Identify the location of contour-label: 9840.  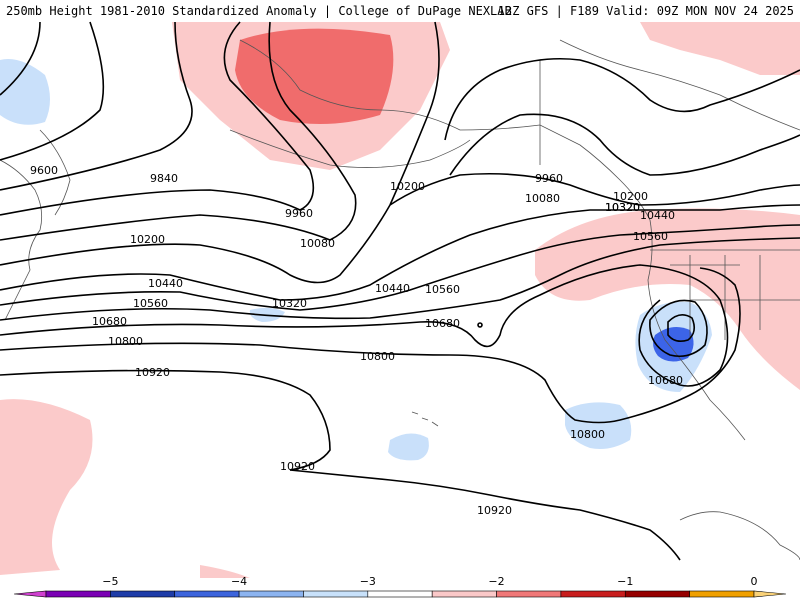
(164, 178).